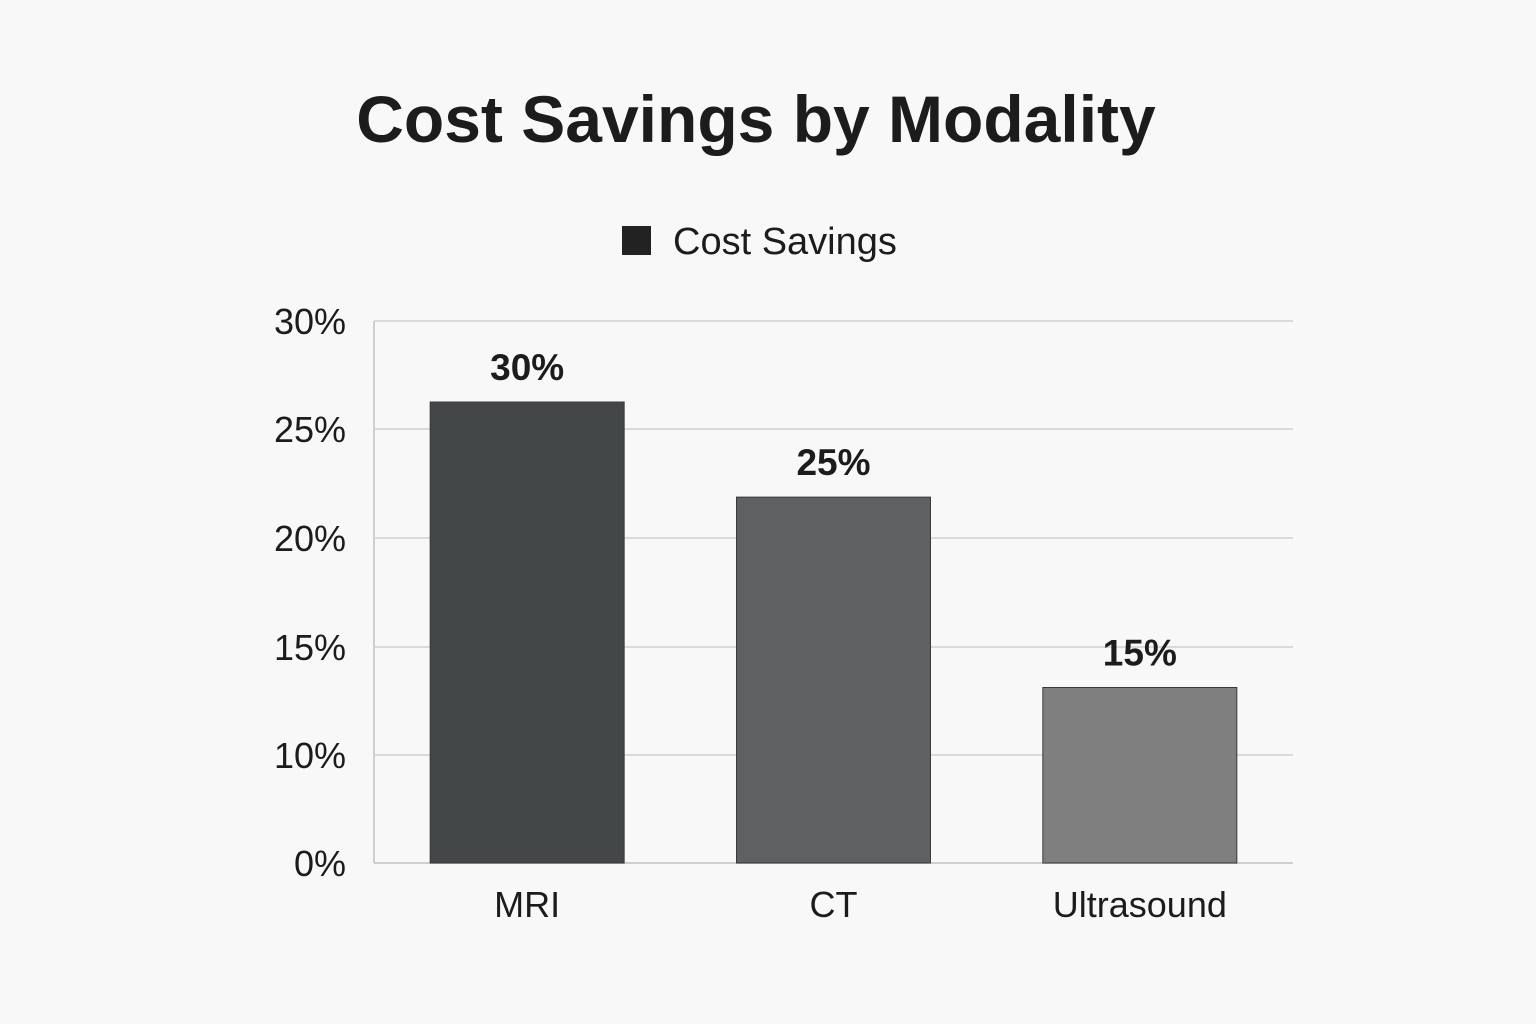 This screenshot has width=1536, height=1024. I want to click on value-label: 15%, so click(1140, 653).